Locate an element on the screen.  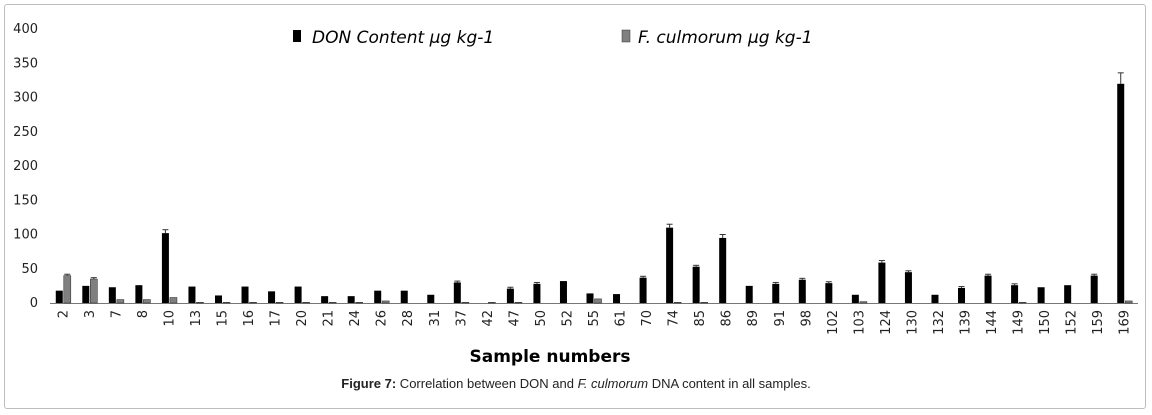
x-tick-label: 103 is located at coordinates (859, 322).